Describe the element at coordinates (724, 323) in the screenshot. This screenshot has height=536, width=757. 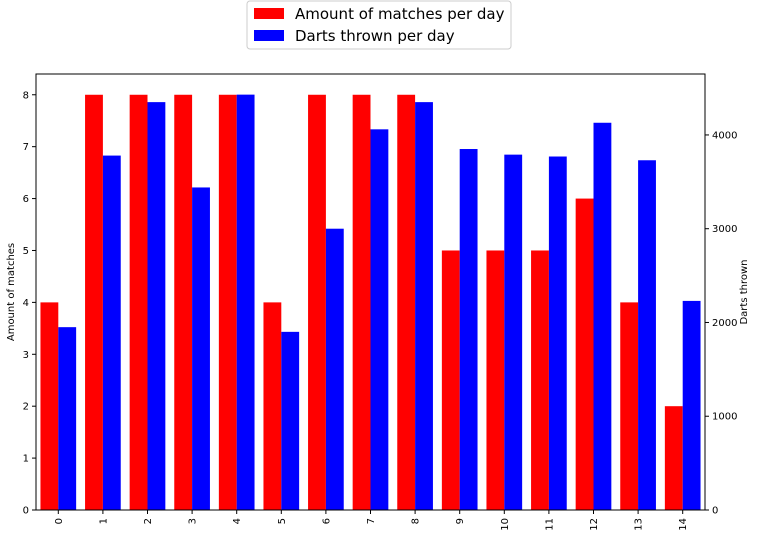
I see `right-y-tick-label: 2000` at that location.